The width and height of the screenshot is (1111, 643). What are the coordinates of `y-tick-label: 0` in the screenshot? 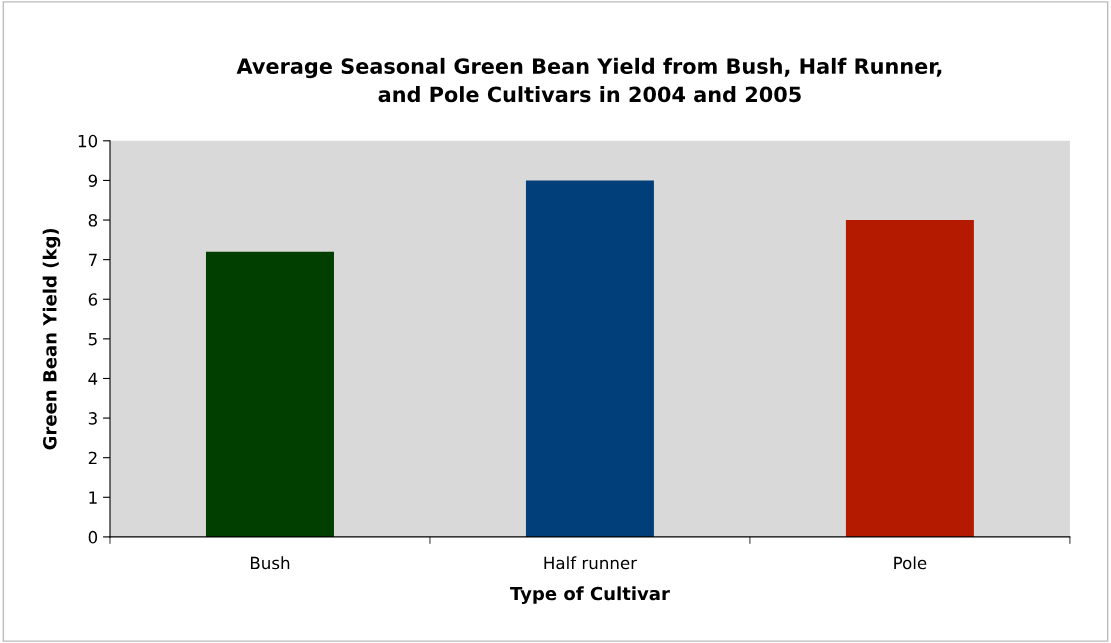 It's located at (93, 537).